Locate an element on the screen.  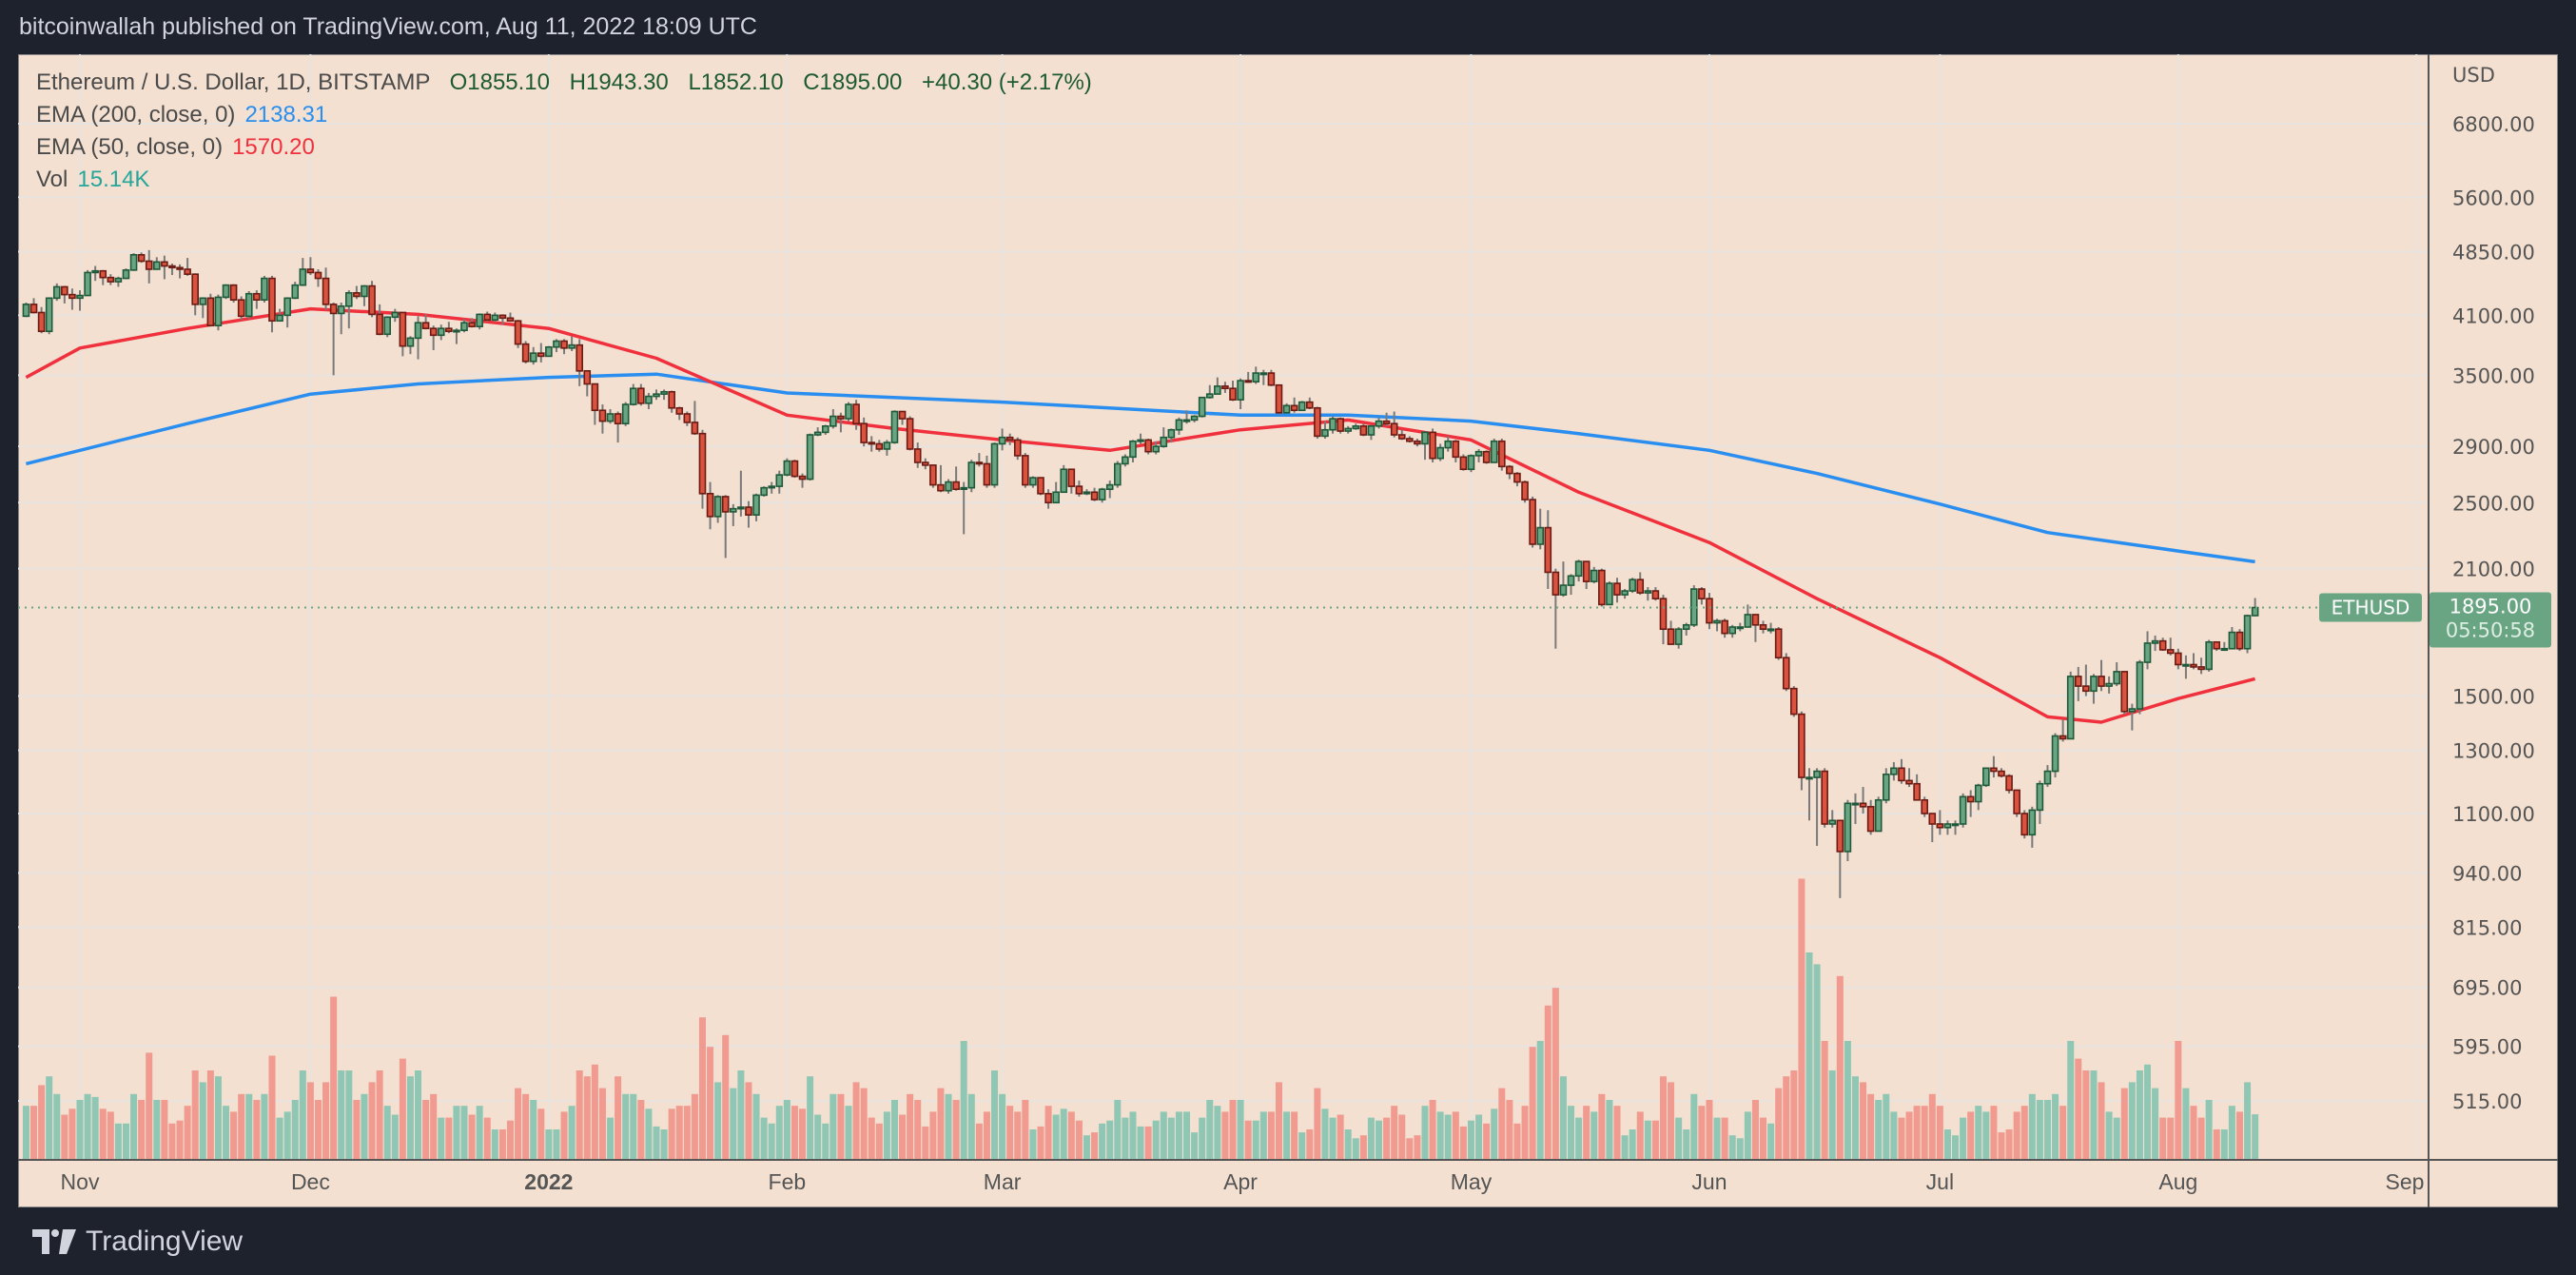
price-tick-label: 2500.00 is located at coordinates (2493, 504).